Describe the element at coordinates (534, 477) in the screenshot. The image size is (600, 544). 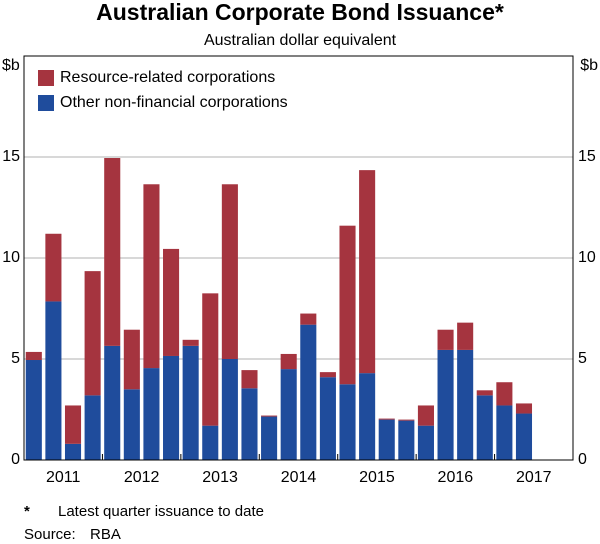
I see `x-tick-label: 2017` at that location.